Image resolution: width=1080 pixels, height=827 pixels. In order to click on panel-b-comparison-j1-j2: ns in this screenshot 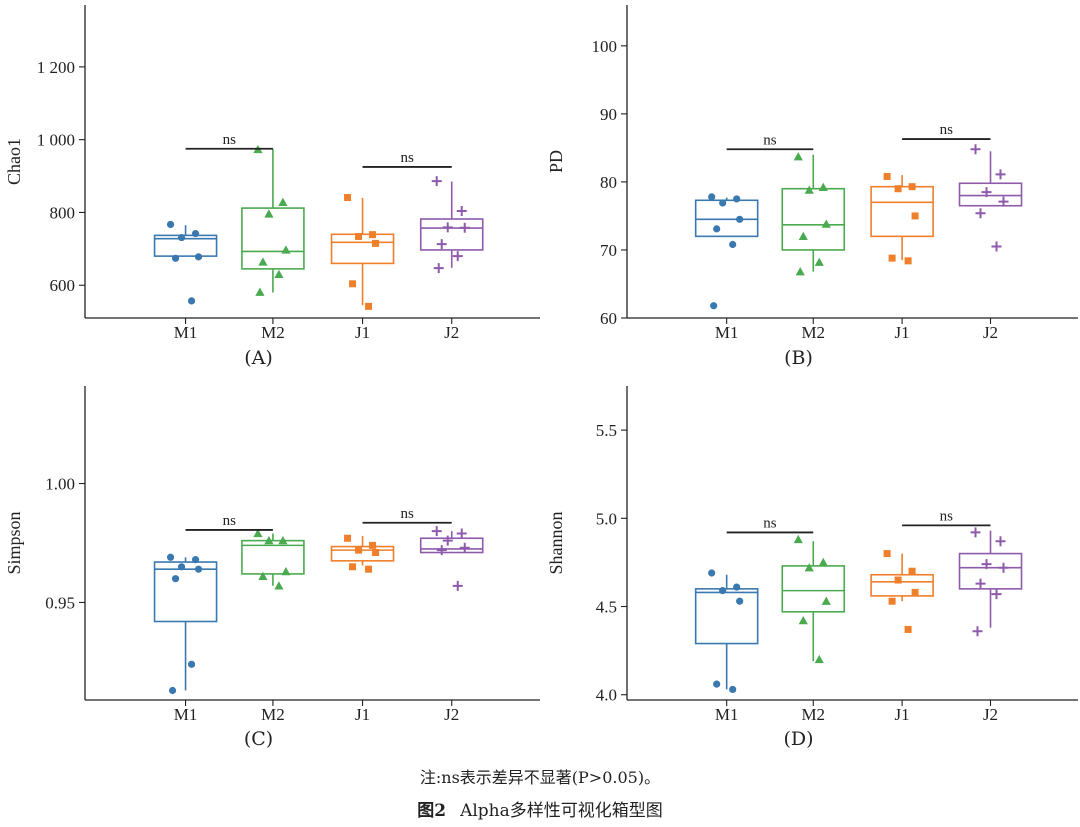, I will do `click(946, 131)`.